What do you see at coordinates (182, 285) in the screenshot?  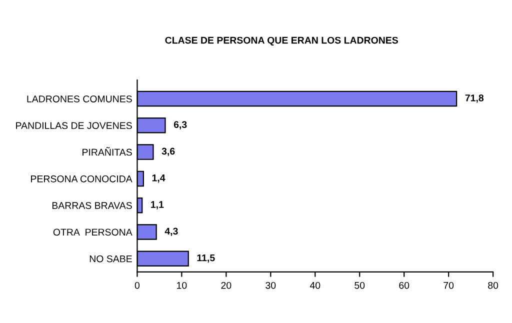 I see `x-tick-label: 10` at bounding box center [182, 285].